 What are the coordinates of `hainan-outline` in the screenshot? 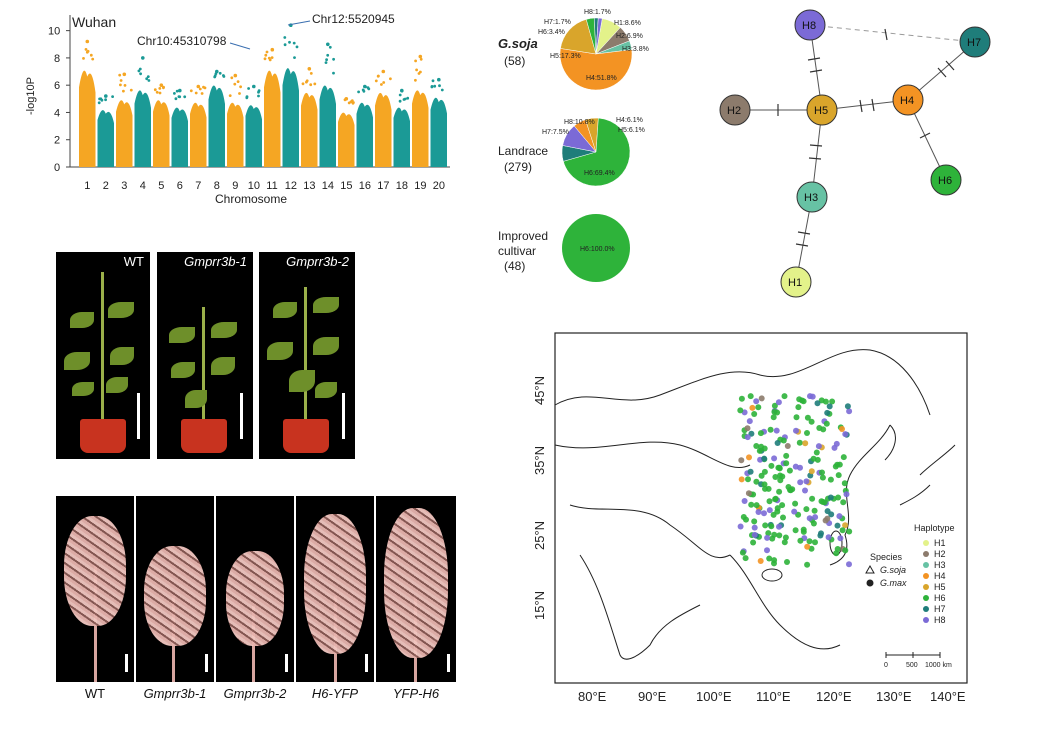 It's located at (772, 575).